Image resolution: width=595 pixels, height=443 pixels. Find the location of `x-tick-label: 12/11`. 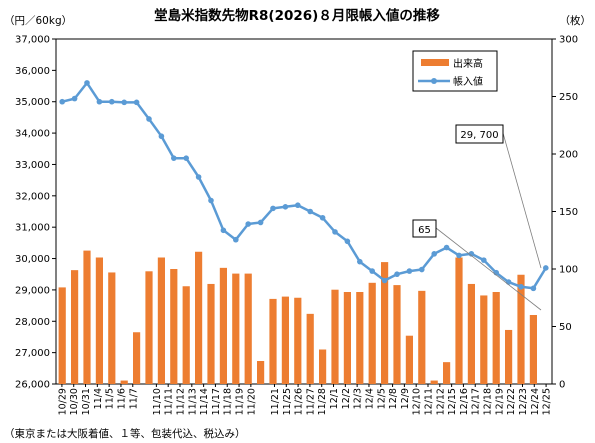

x-tick-label: 12/11 is located at coordinates (429, 401).